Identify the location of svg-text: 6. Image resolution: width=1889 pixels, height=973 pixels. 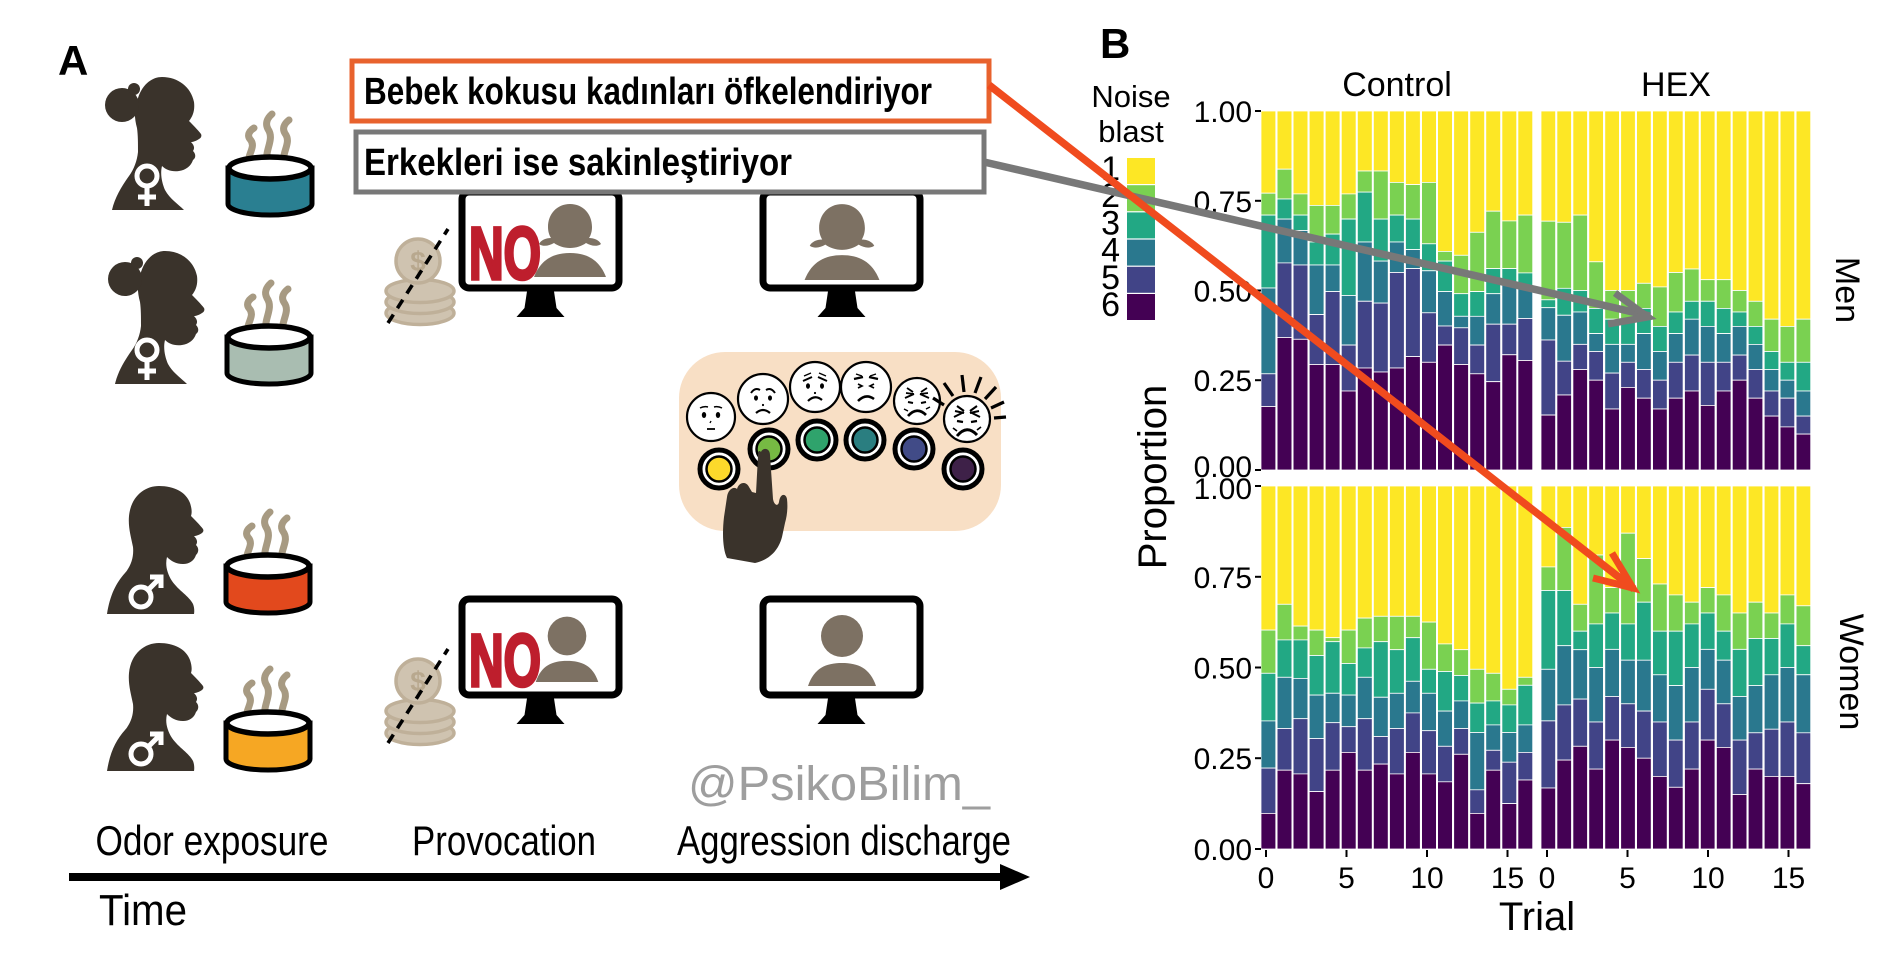
(1110, 305).